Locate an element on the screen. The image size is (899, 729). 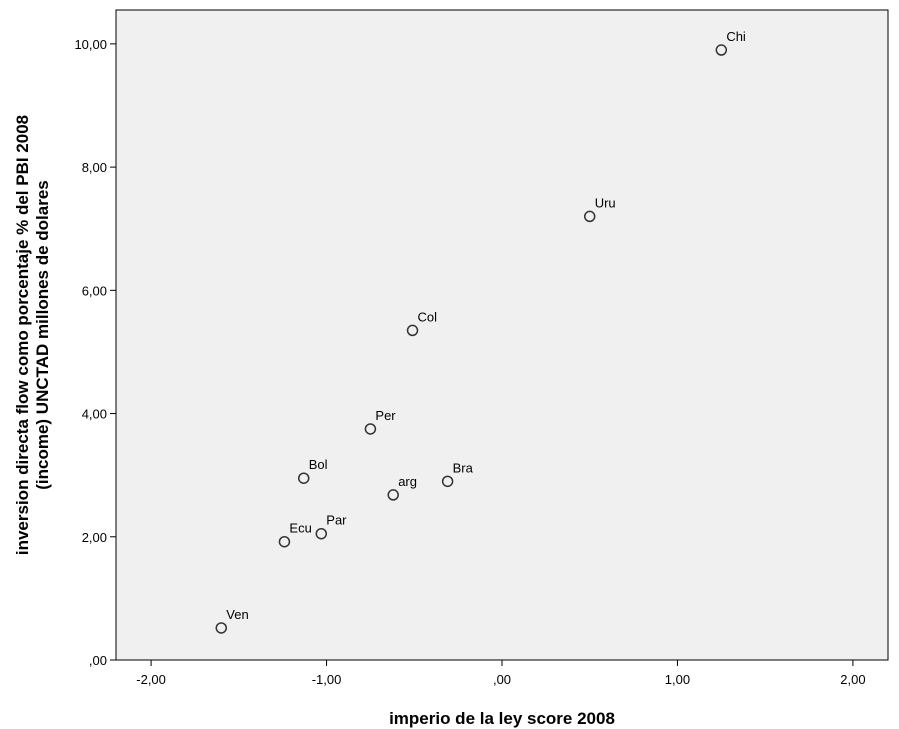
data-point-label: Par is located at coordinates (336, 520).